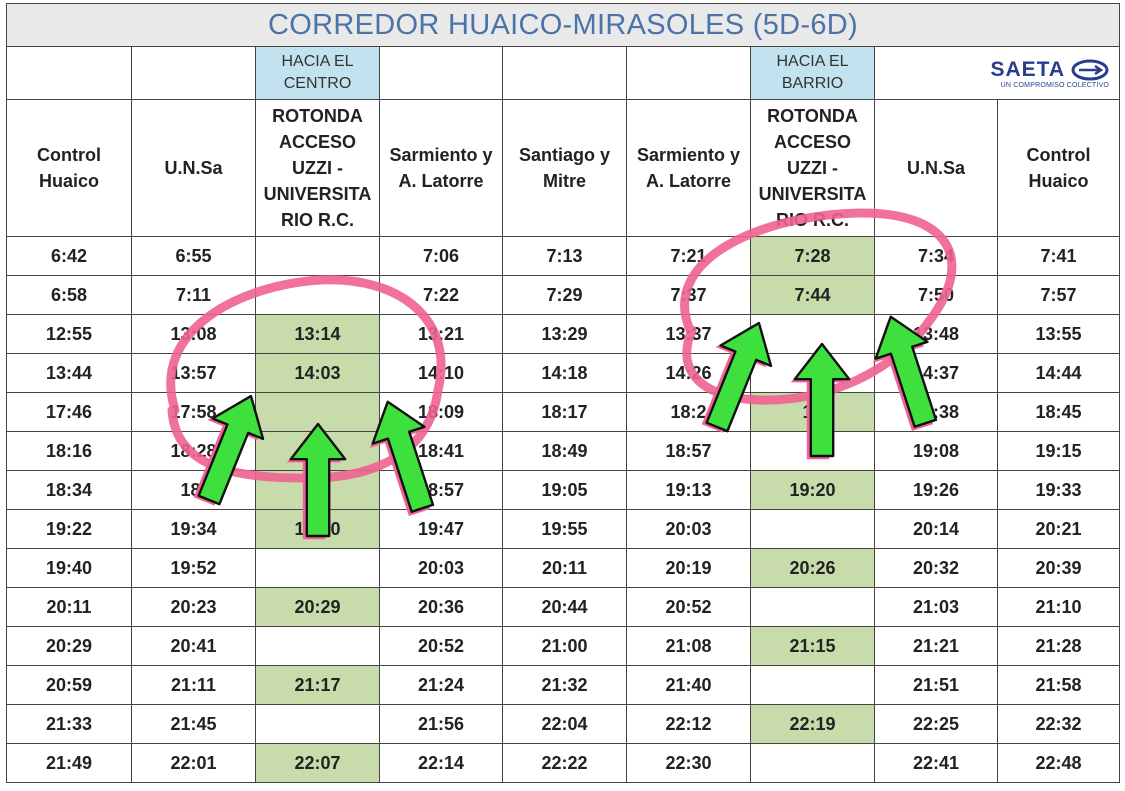 The width and height of the screenshot is (1125, 791). I want to click on time-cell: 20:19, so click(688, 568).